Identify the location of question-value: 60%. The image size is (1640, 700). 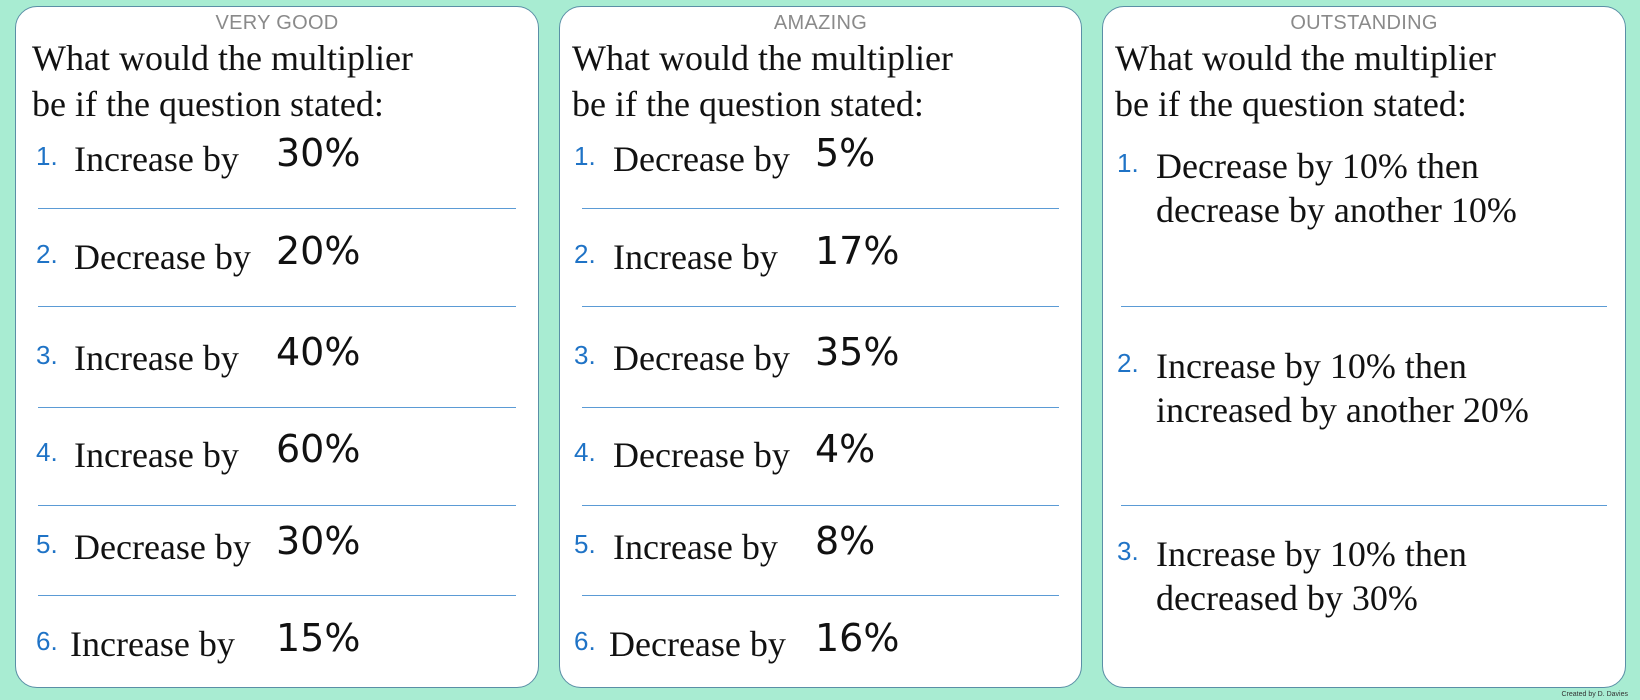
(318, 449).